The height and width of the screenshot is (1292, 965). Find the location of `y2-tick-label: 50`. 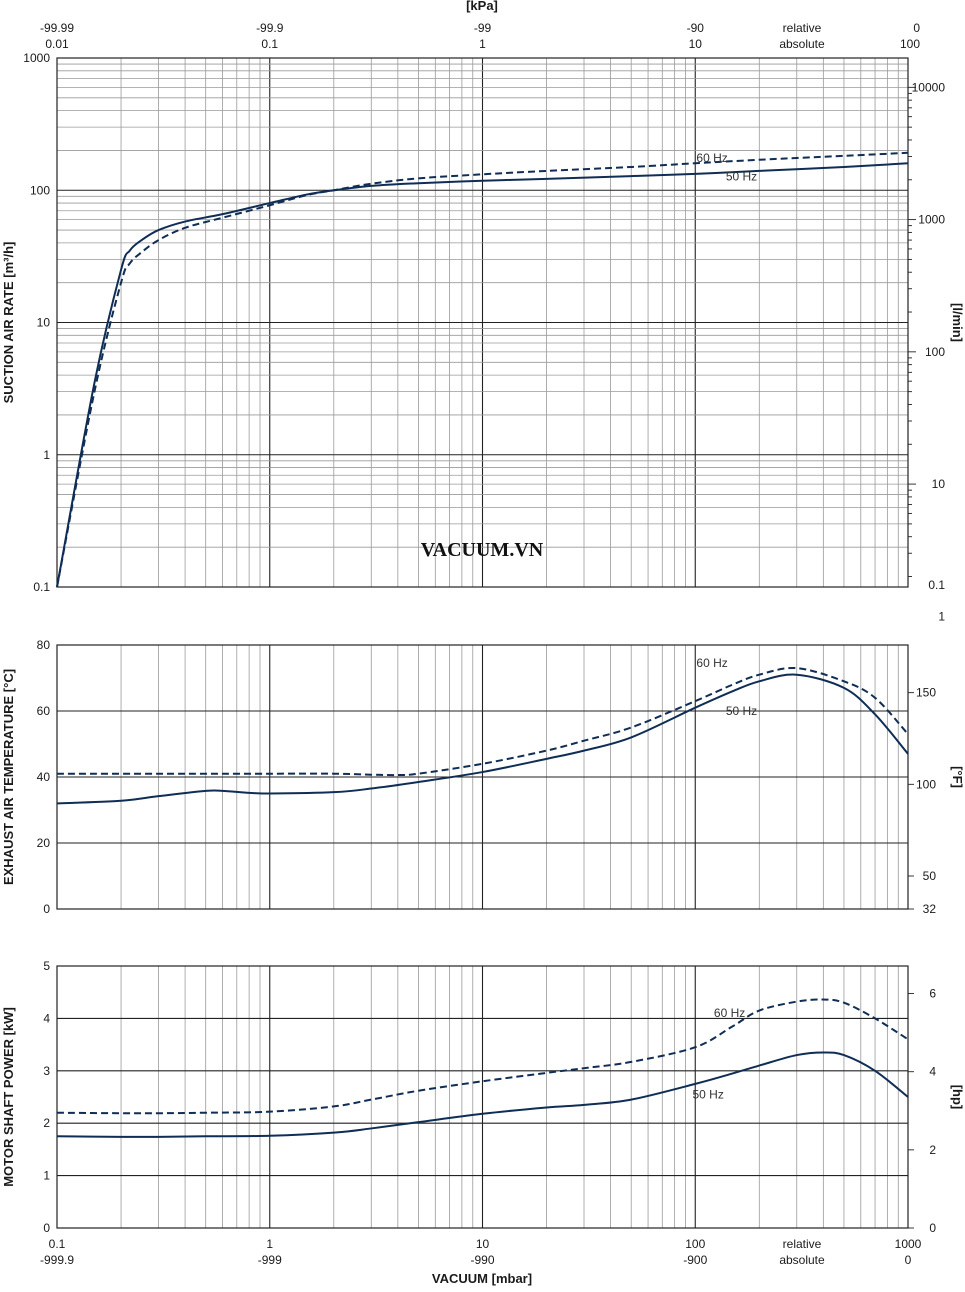

y2-tick-label: 50 is located at coordinates (930, 876).